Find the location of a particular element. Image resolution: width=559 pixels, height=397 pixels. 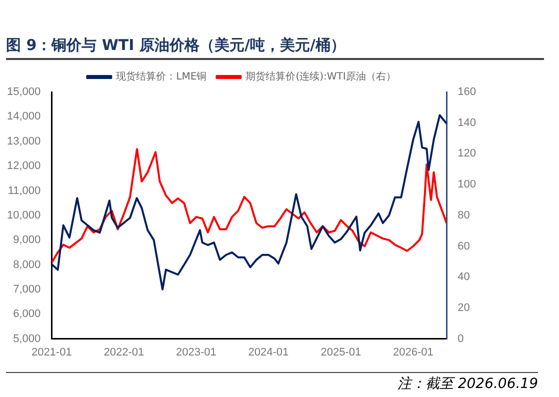

y2-tick-label: 120 is located at coordinates (467, 154).